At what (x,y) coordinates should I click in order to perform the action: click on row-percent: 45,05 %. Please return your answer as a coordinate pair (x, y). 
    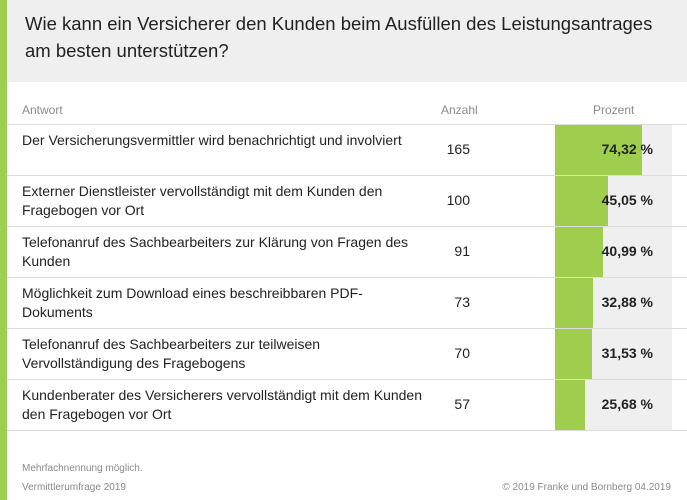
    Looking at the image, I should click on (627, 200).